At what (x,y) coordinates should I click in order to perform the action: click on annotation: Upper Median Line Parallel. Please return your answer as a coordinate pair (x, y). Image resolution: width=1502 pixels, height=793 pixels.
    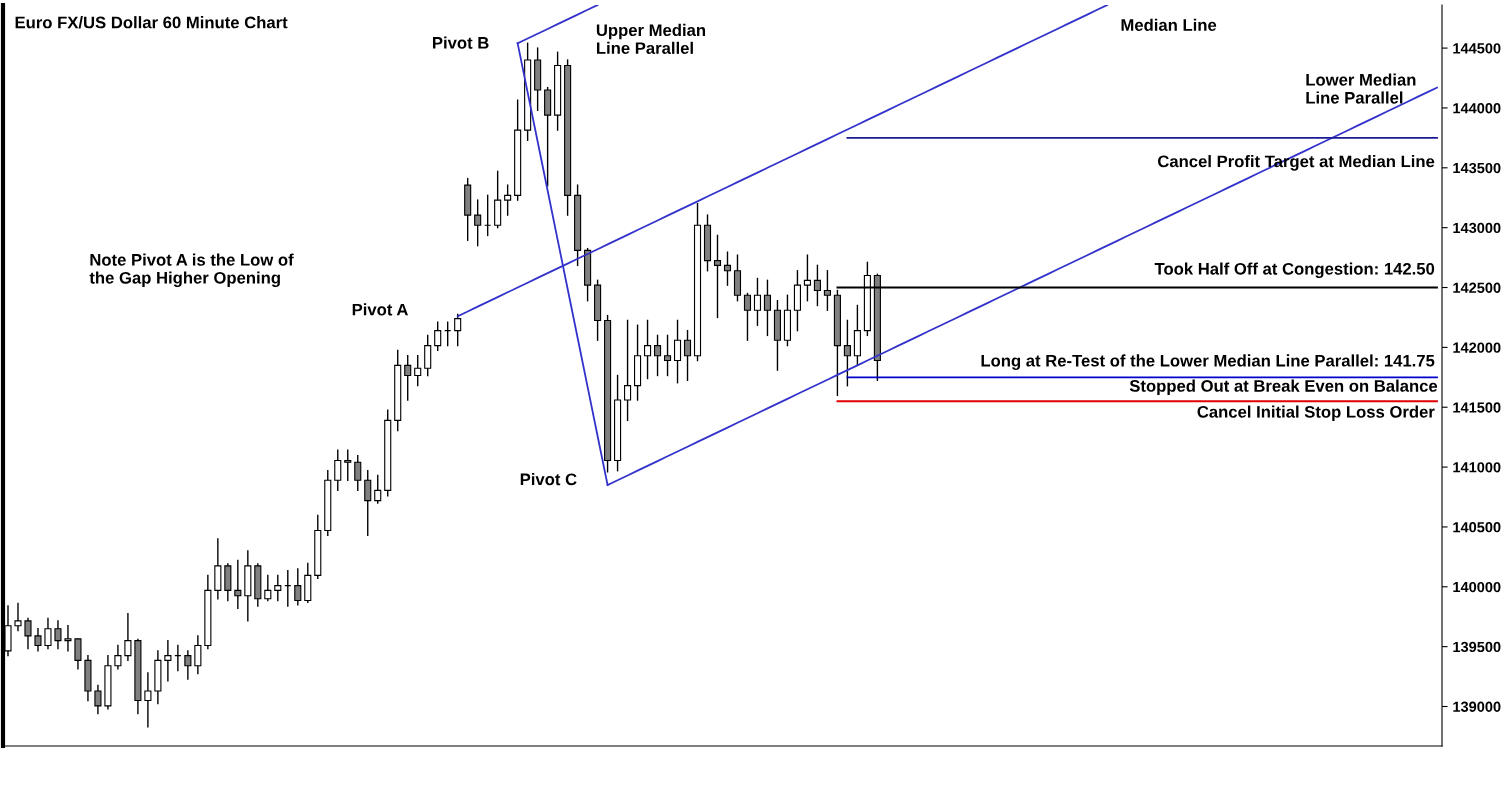
    Looking at the image, I should click on (651, 39).